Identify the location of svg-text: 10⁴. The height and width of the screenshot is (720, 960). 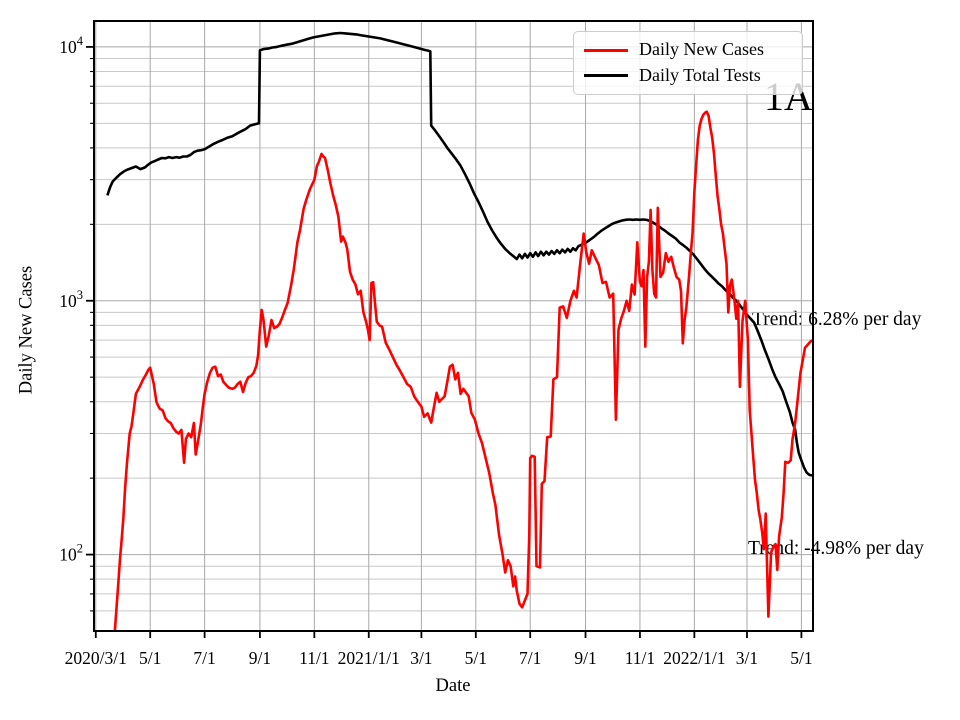
(71, 45).